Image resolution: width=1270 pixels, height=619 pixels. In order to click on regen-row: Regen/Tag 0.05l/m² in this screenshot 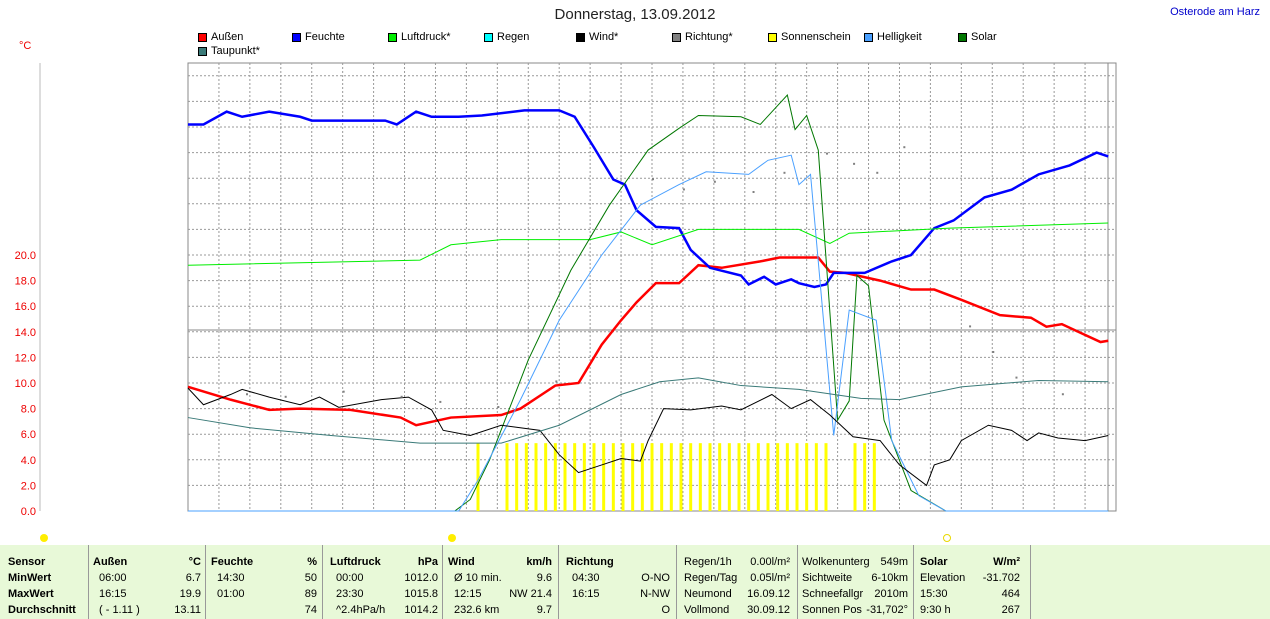, I will do `click(737, 578)`.